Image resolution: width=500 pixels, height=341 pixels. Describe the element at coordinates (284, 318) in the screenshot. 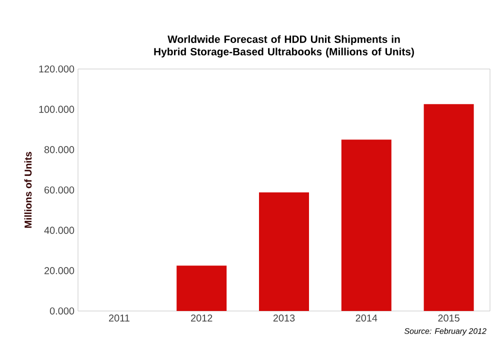

I see `x-tick-label: 2013` at that location.